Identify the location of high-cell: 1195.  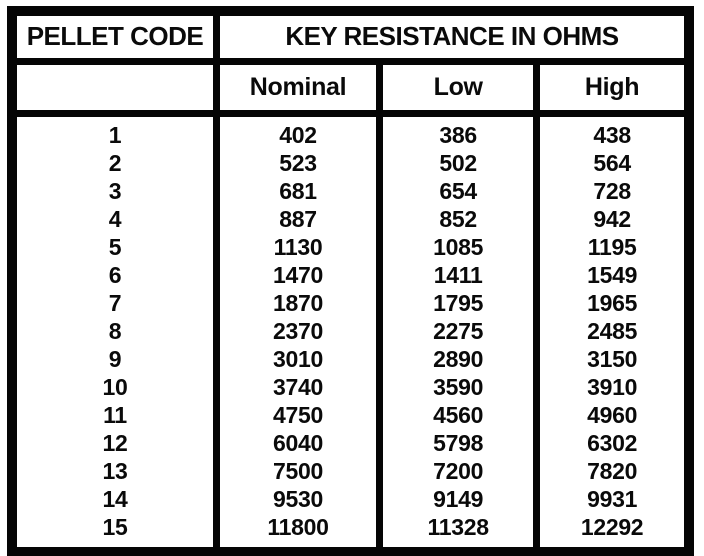
(613, 246).